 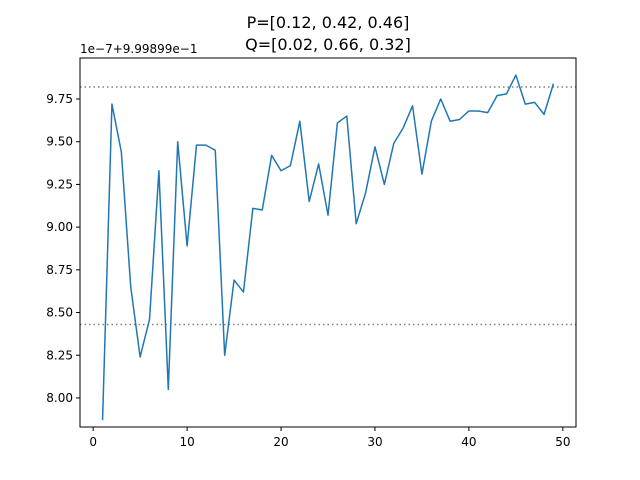 I want to click on y-axis-offset-label: 1e−7+9.99899e−1, so click(x=138, y=49).